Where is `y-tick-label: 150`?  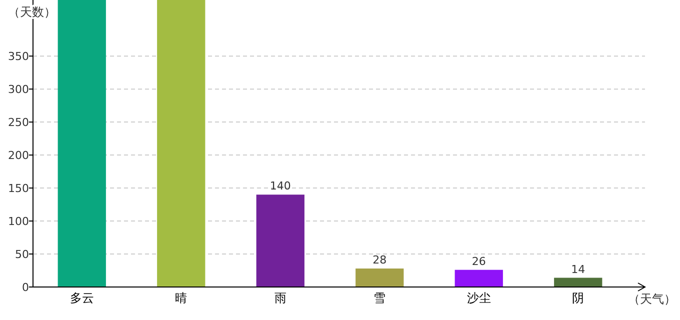
y-tick-label: 150 is located at coordinates (18, 189).